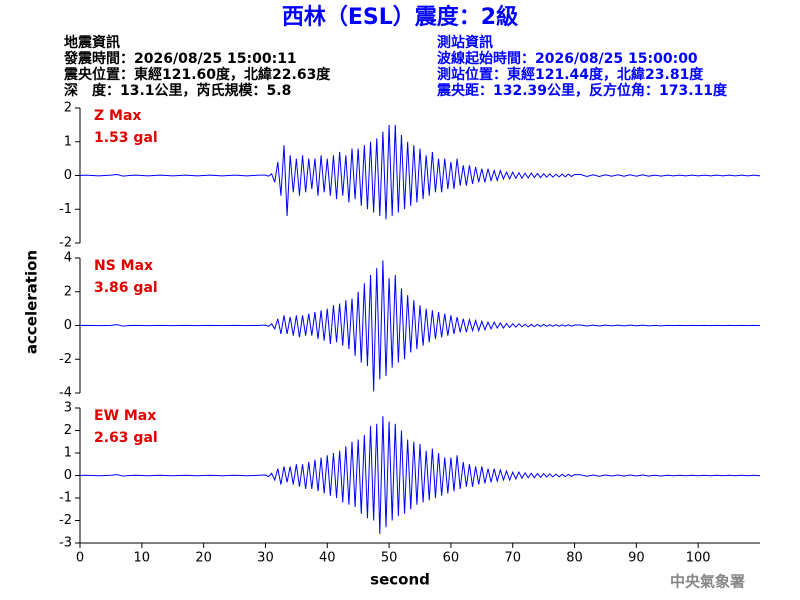  Describe the element at coordinates (451, 558) in the screenshot. I see `x-tick-label: 60` at that location.